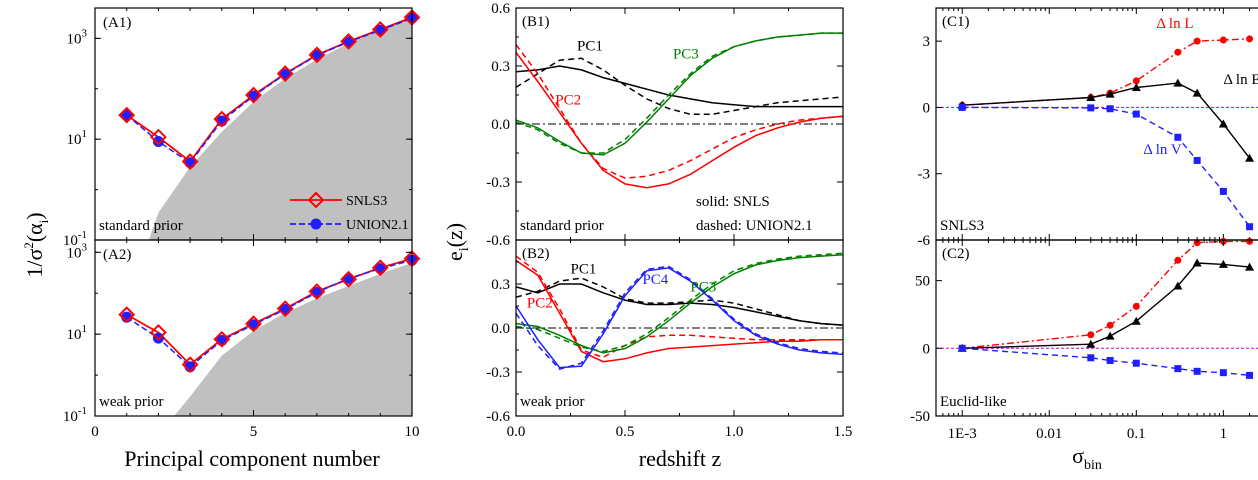 This screenshot has height=480, width=1258. Describe the element at coordinates (316, 200) in the screenshot. I see `legend-marker-snls3` at that location.